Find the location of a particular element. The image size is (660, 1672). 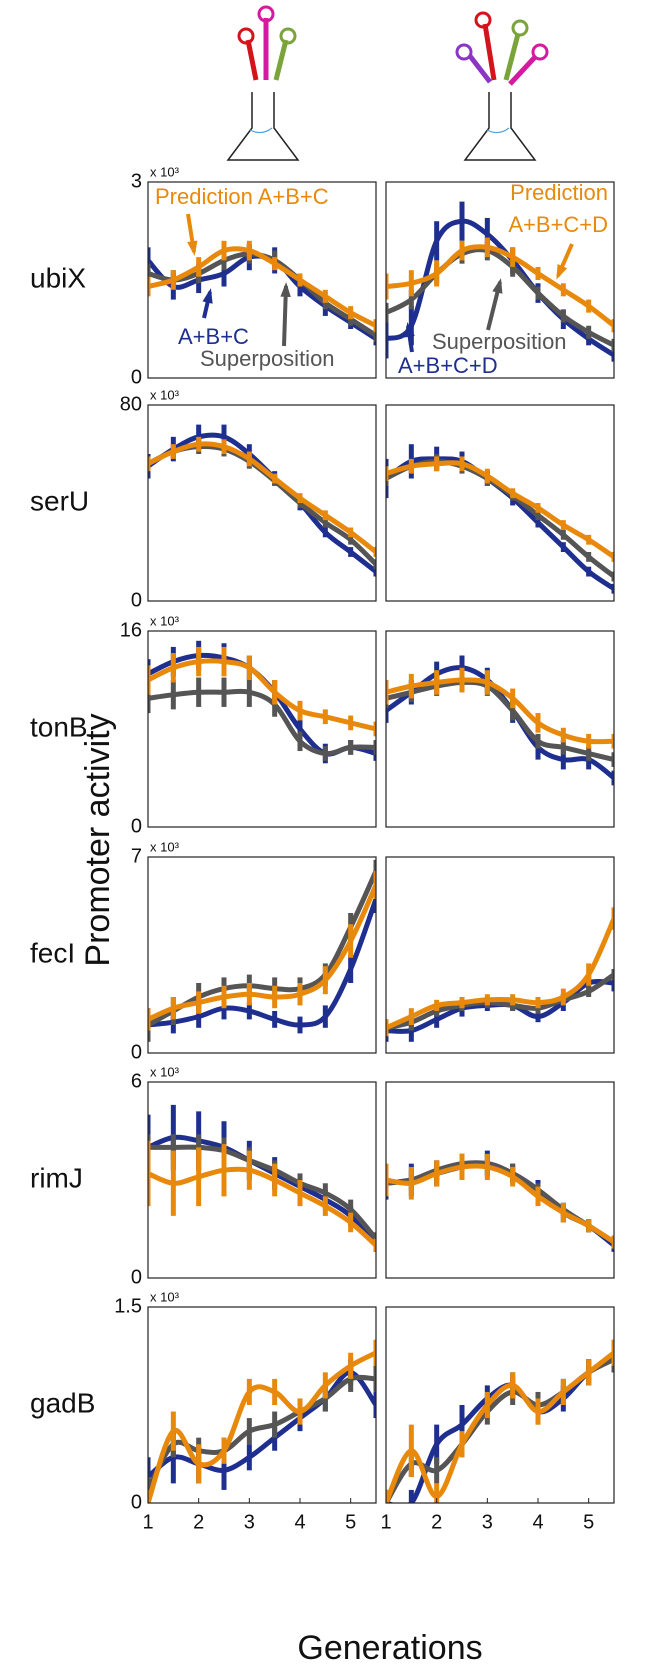

y-tick-label: 6 is located at coordinates (136, 1081).